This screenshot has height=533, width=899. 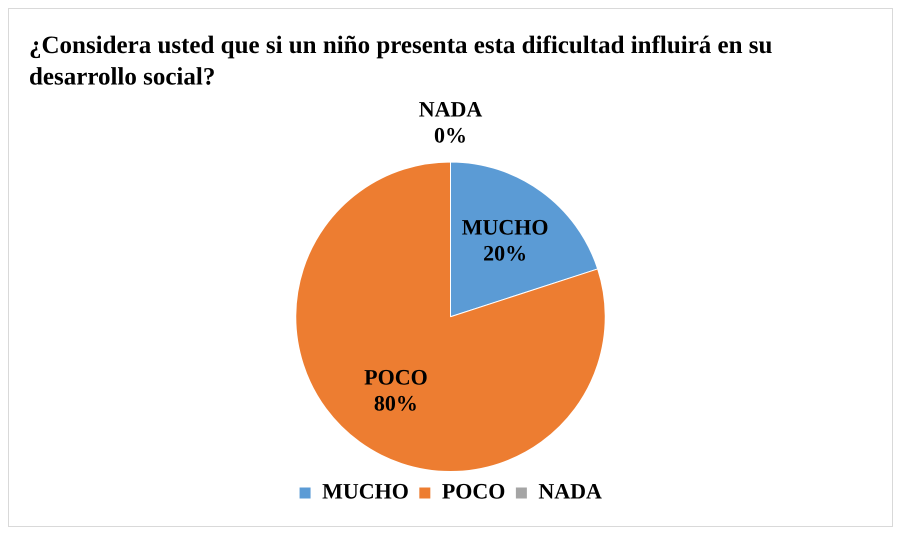 I want to click on slice-label: MUCHO, so click(x=505, y=227).